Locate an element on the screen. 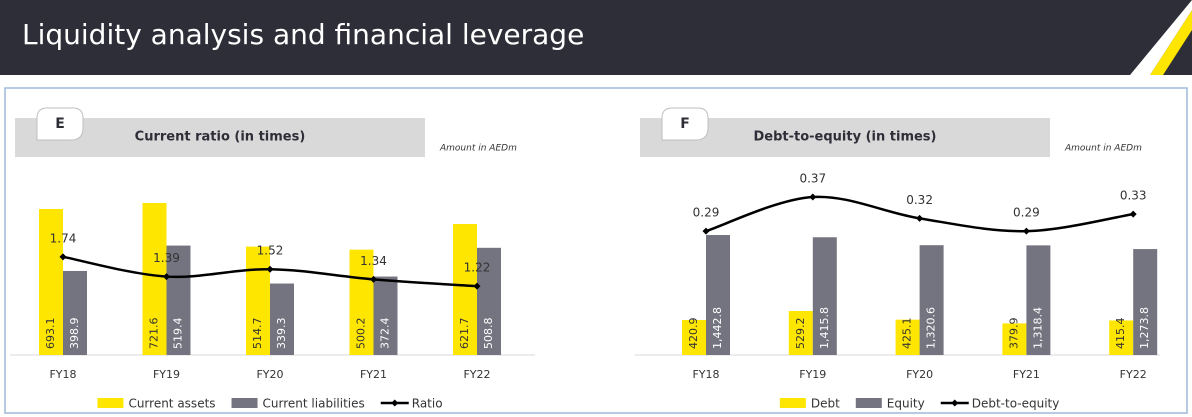  bar-value-label: 1,442.8 is located at coordinates (717, 328).